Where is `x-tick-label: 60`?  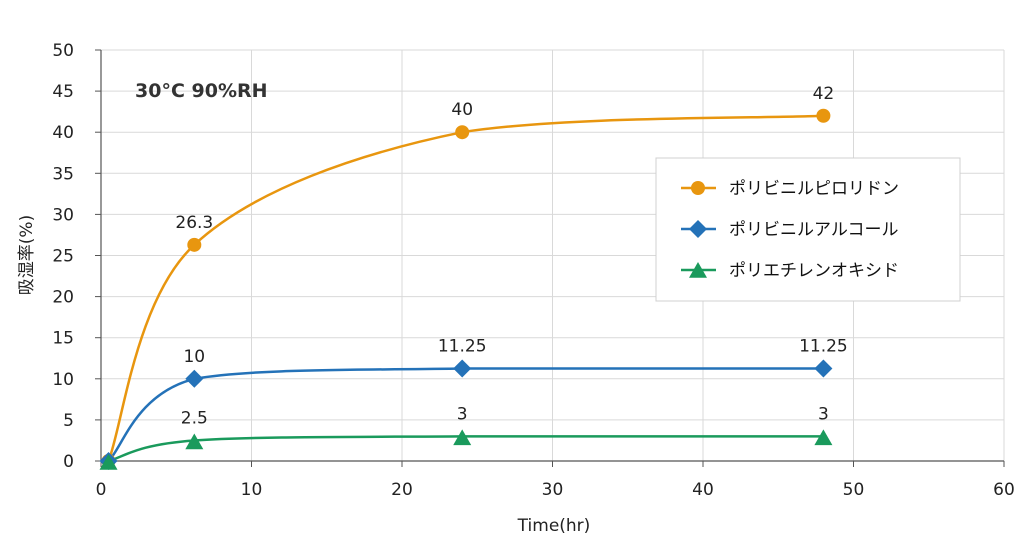 x-tick-label: 60 is located at coordinates (1004, 490).